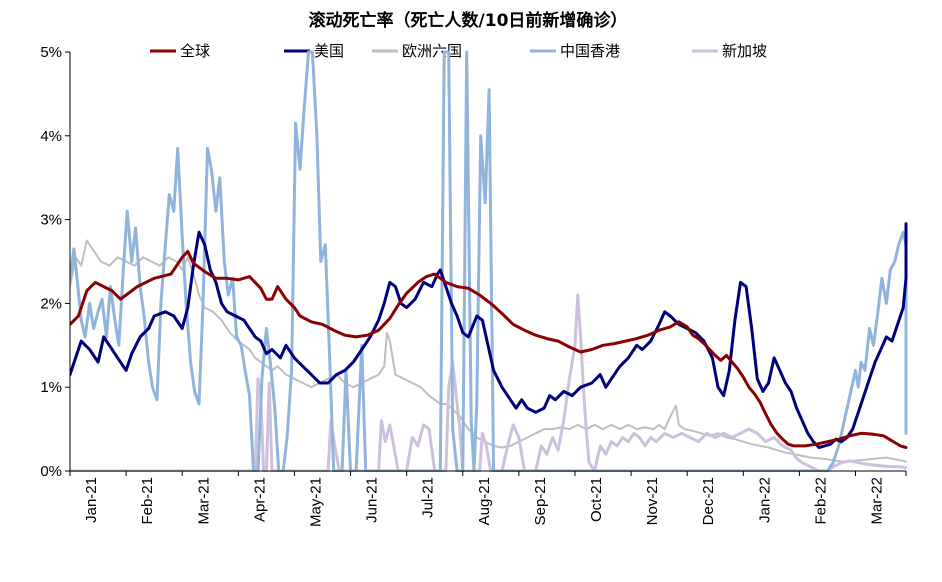 Image resolution: width=942 pixels, height=582 pixels. I want to click on x-tick-label: Mar-22, so click(877, 501).